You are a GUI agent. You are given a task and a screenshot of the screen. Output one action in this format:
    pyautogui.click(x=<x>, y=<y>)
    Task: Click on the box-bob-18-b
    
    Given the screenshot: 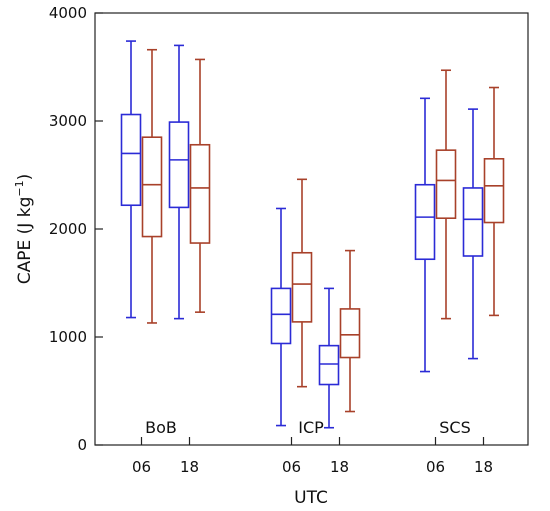 What is the action you would take?
    pyautogui.click(x=200, y=185)
    